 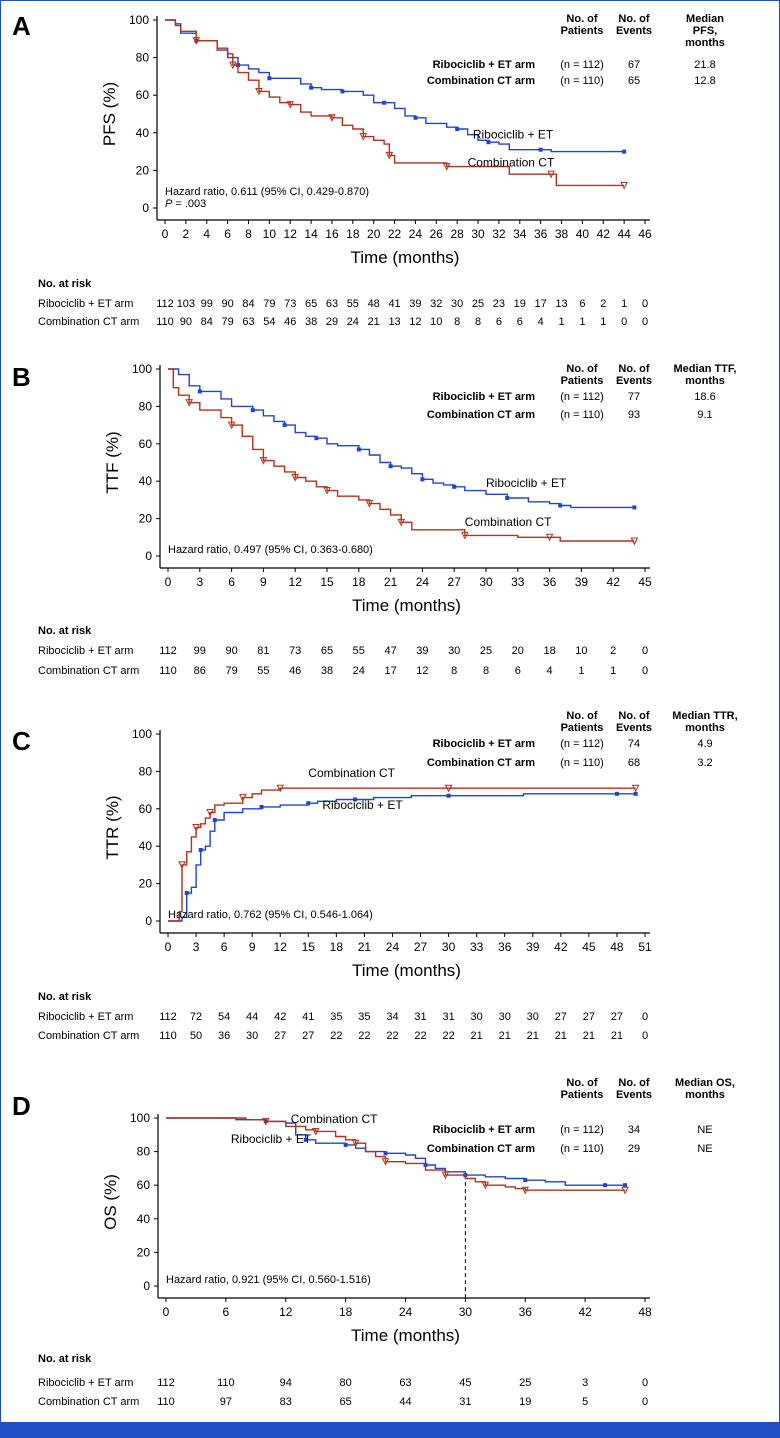 What do you see at coordinates (327, 582) in the screenshot?
I see `x-tick-label: 15` at bounding box center [327, 582].